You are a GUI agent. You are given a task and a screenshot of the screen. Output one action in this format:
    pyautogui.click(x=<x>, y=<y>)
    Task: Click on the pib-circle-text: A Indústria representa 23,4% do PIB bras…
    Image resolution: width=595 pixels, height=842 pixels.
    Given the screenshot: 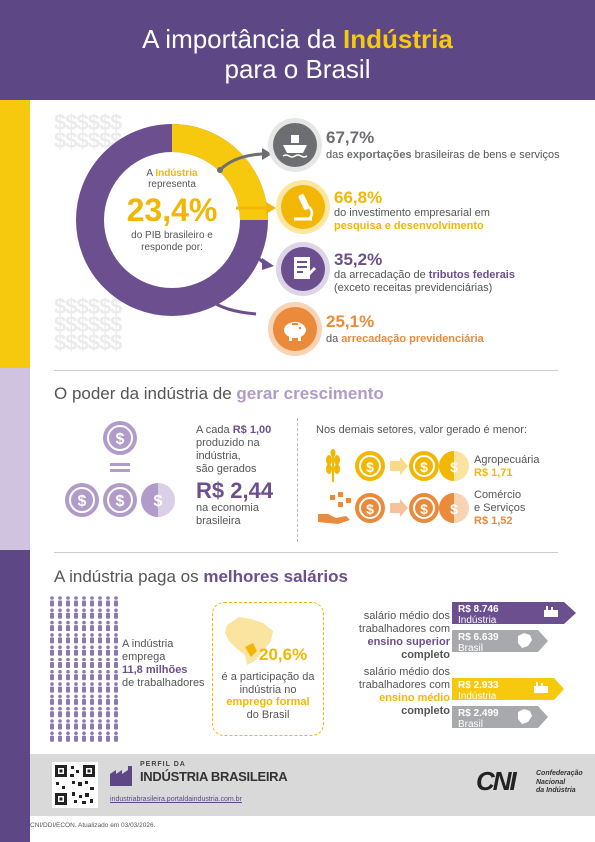 What is the action you would take?
    pyautogui.click(x=172, y=211)
    